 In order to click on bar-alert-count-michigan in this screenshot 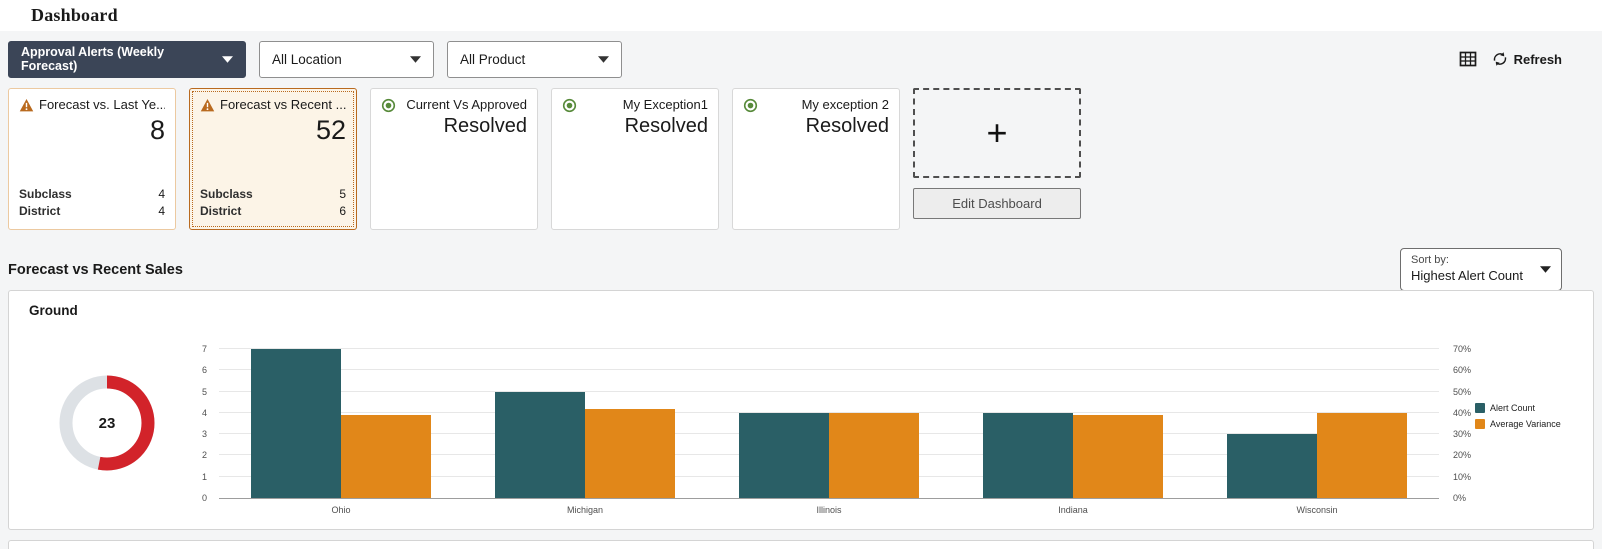, I will do `click(539, 444)`.